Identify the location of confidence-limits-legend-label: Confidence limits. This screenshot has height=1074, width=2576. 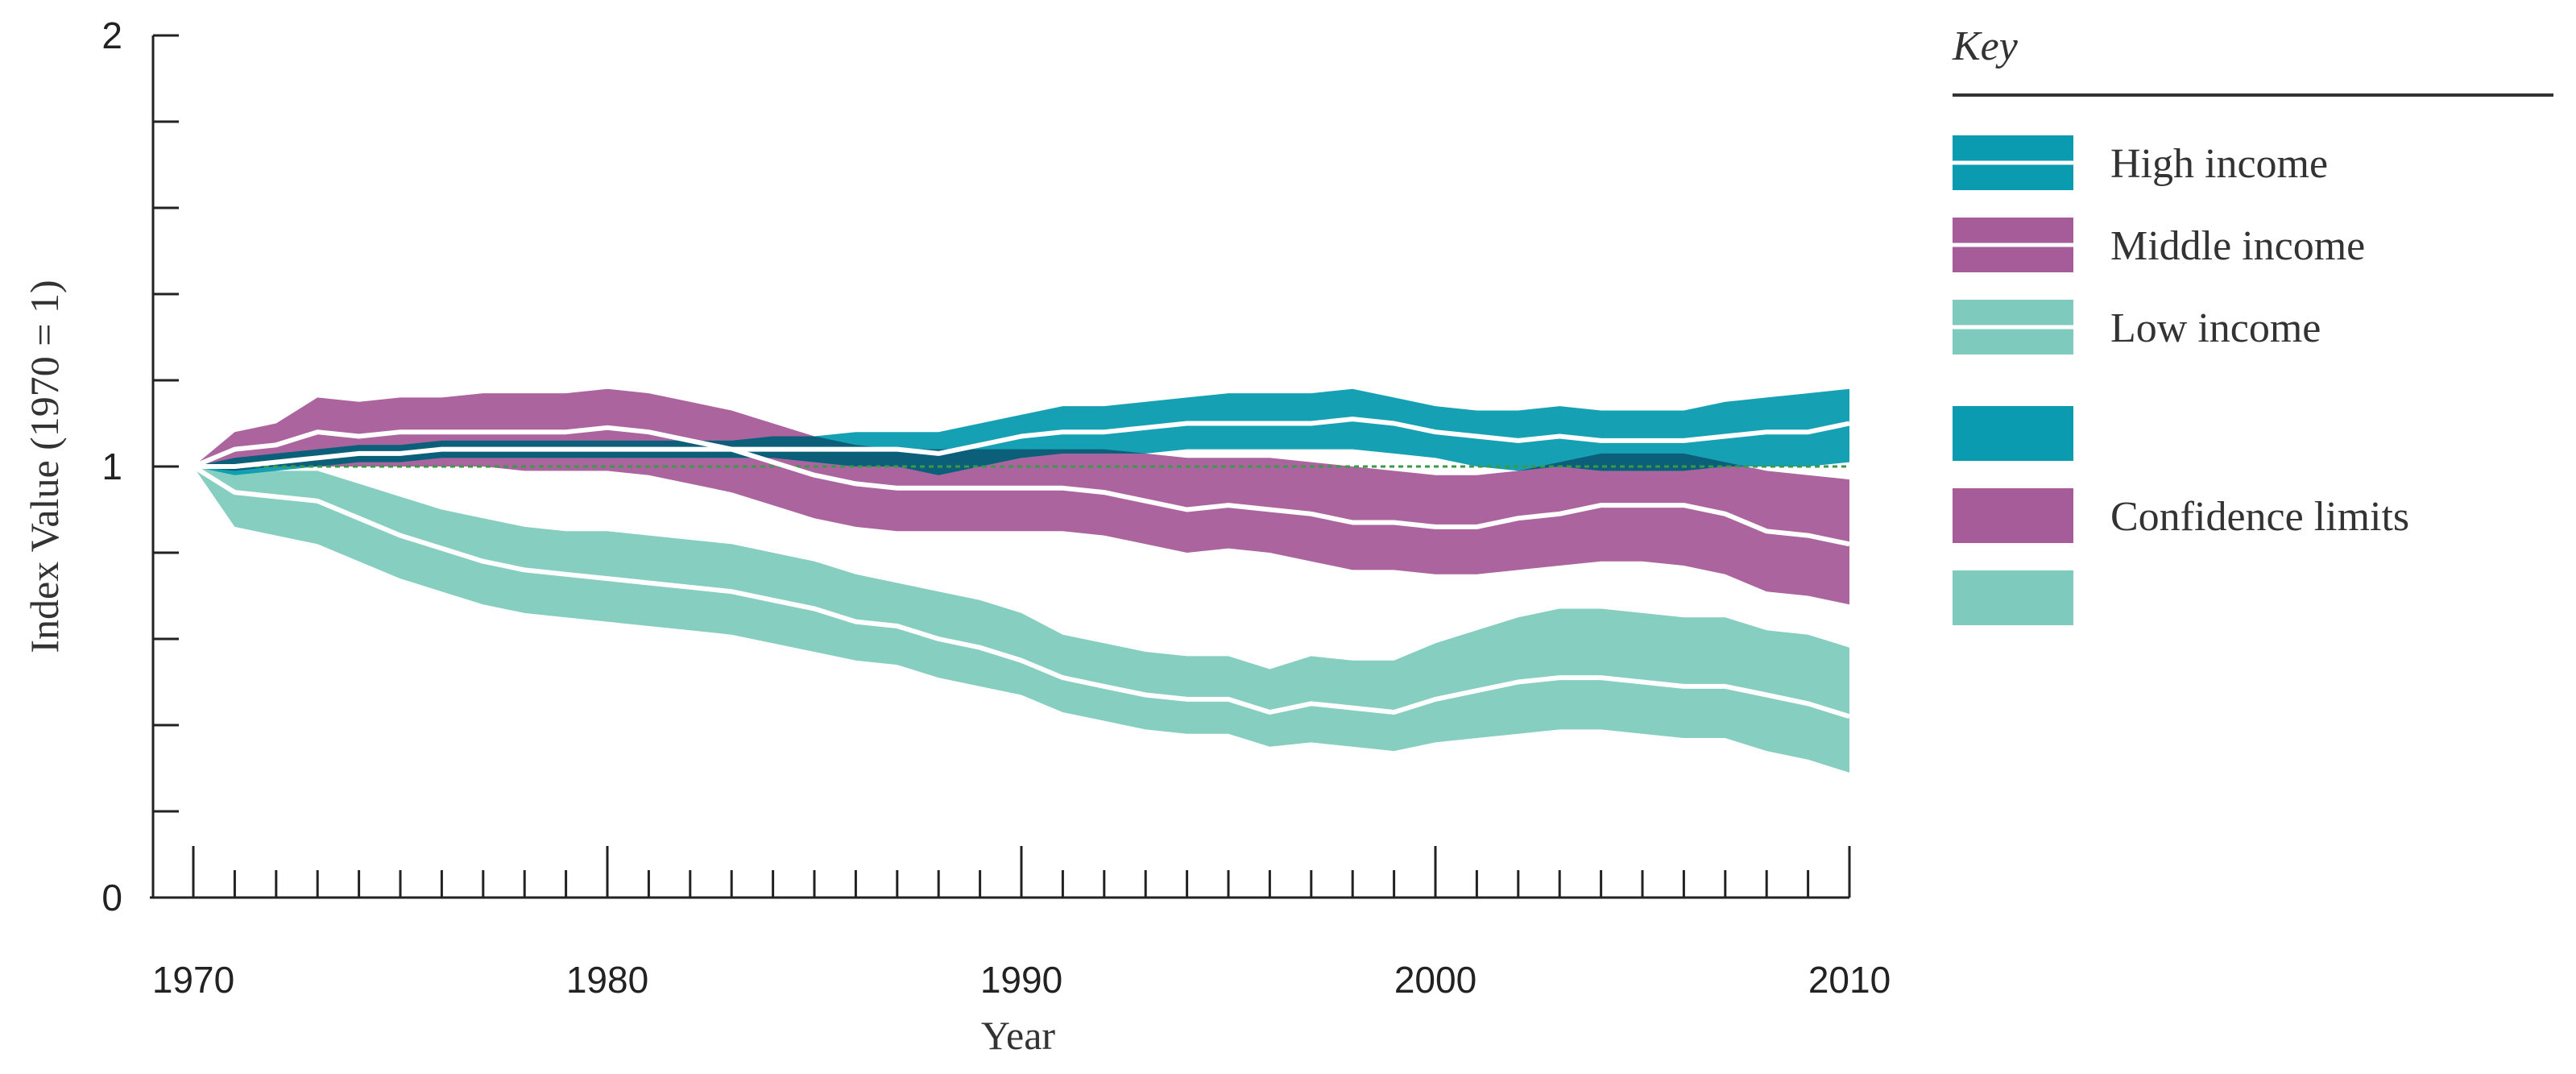
(2259, 517).